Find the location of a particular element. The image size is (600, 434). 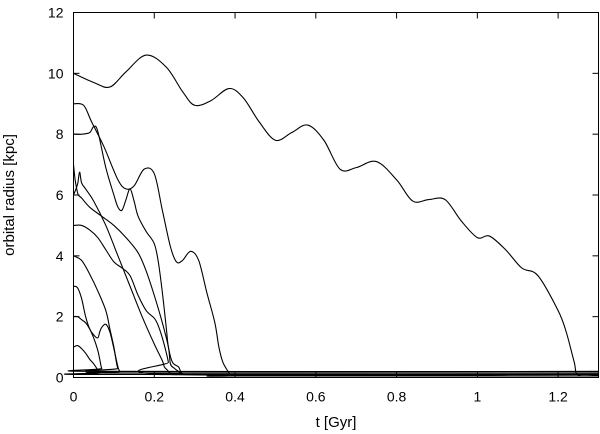

y-axis-label: orbital radius [kpc] is located at coordinates (9, 195).